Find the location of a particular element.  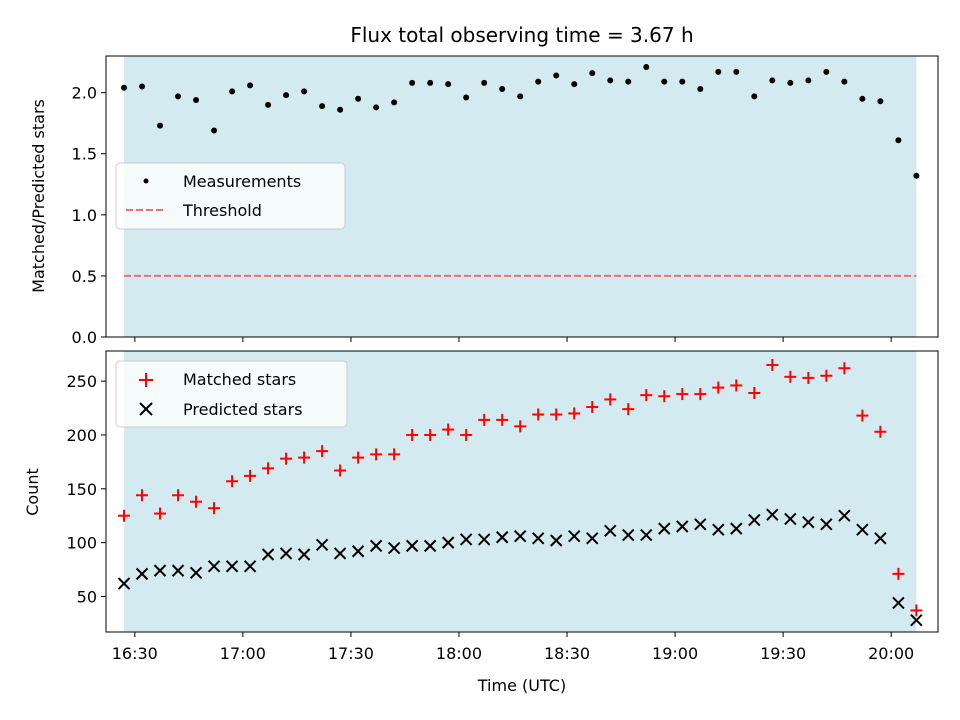

y-tick-label: 50 is located at coordinates (87, 596).